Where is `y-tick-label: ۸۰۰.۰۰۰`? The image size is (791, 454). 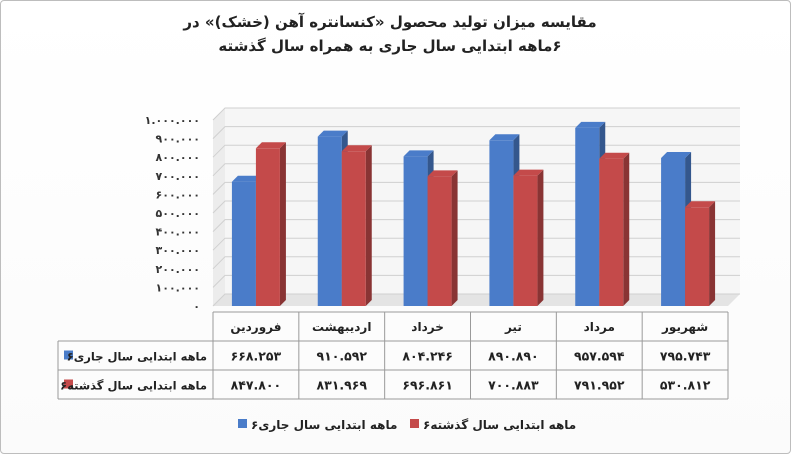
y-tick-label: ۸۰۰.۰۰۰ is located at coordinates (178, 157).